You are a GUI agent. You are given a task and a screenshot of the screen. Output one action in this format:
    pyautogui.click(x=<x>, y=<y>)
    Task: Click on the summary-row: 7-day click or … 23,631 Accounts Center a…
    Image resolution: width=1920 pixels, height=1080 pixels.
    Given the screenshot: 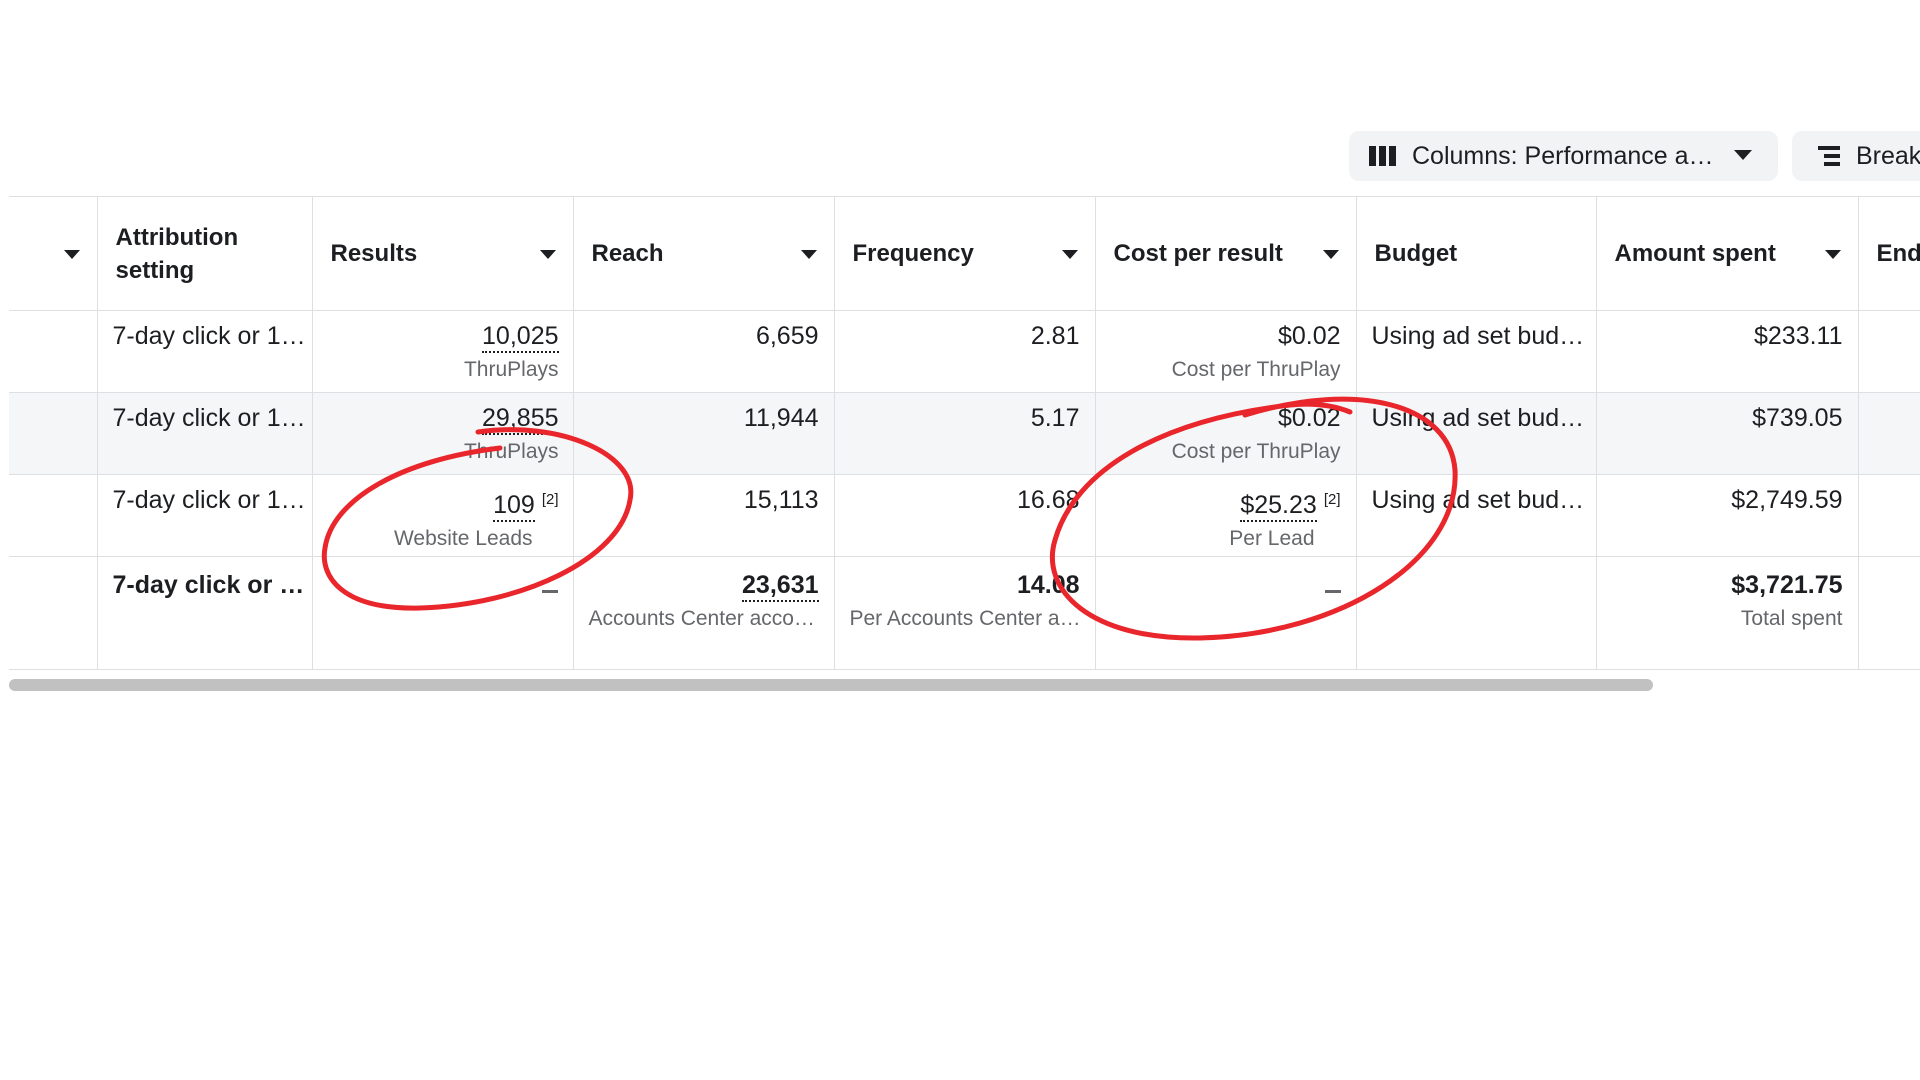 What is the action you would take?
    pyautogui.click(x=964, y=613)
    